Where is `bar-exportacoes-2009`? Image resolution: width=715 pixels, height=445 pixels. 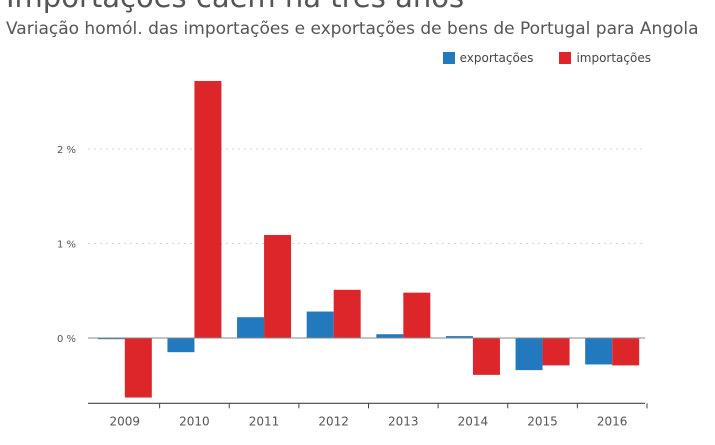 bar-exportacoes-2009 is located at coordinates (111, 339).